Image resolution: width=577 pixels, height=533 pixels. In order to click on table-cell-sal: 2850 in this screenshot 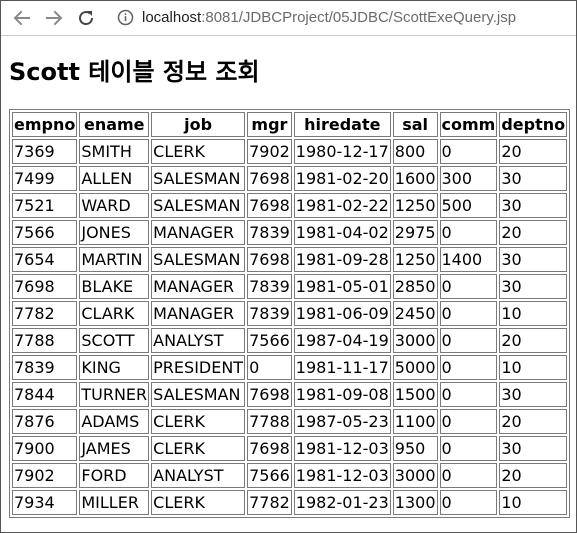, I will do `click(415, 286)`.